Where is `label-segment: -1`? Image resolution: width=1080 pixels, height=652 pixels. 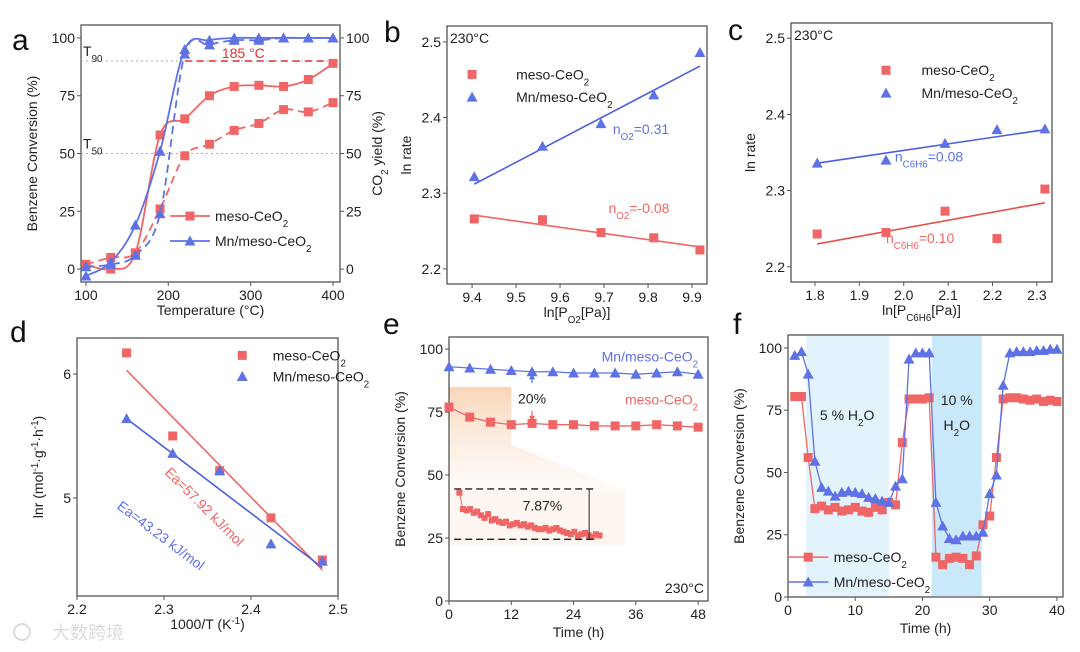 label-segment: -1 is located at coordinates (35, 467).